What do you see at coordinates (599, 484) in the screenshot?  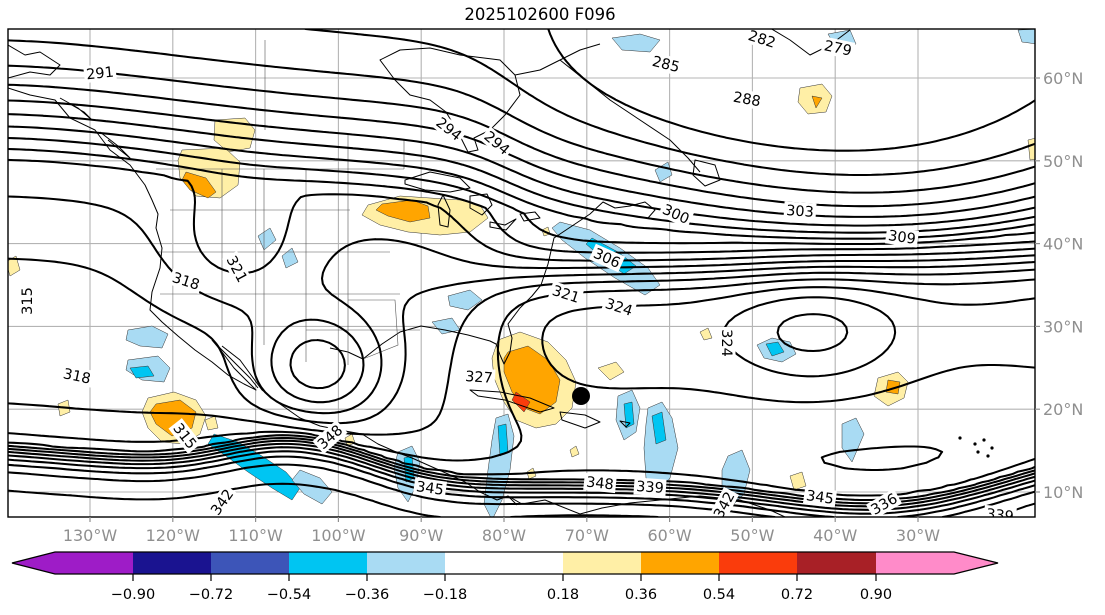 I see `svg-text: 348` at bounding box center [599, 484].